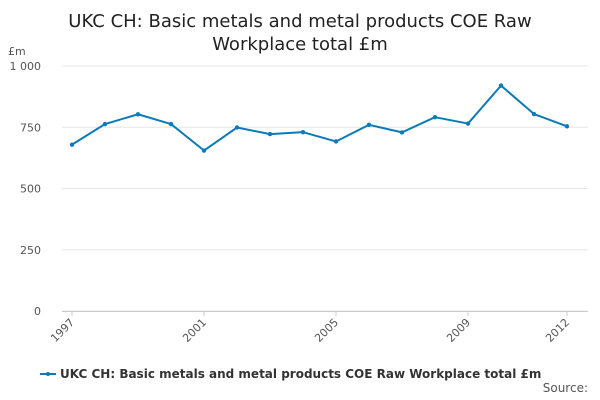 The height and width of the screenshot is (400, 600). What do you see at coordinates (37, 311) in the screenshot?
I see `y-tick-label: 0` at bounding box center [37, 311].